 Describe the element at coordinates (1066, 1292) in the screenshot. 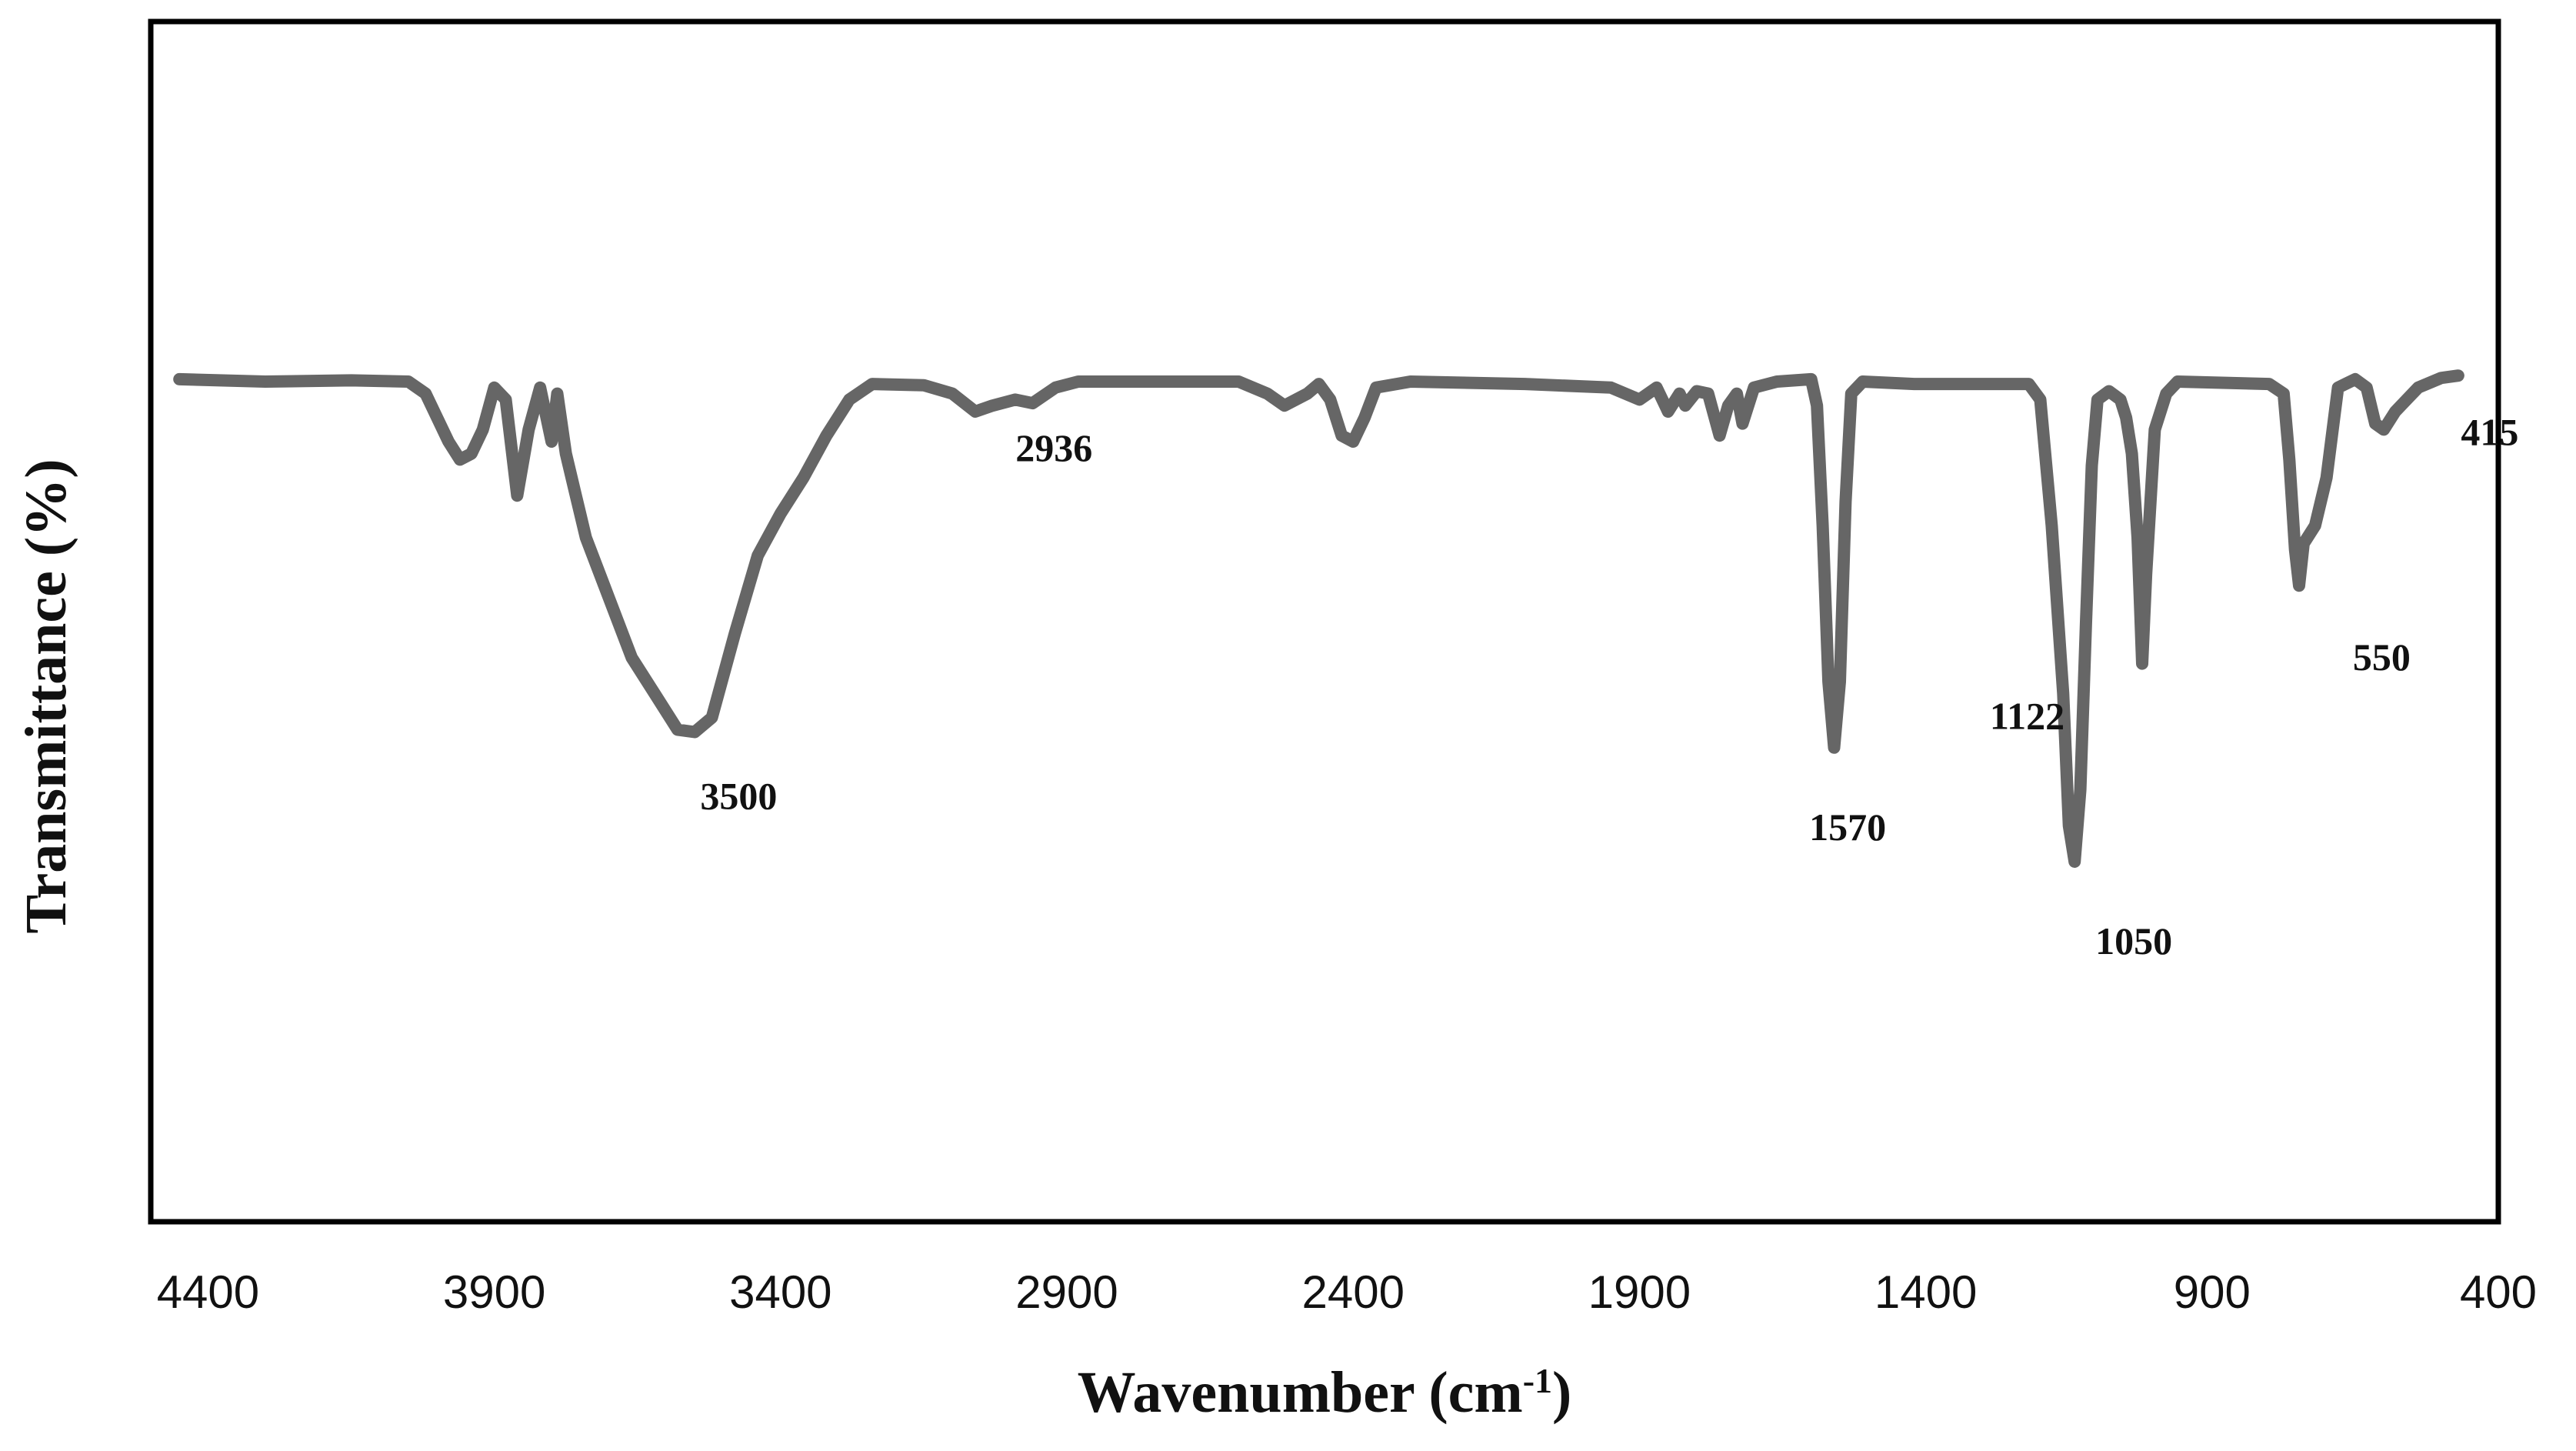

I see `x-tick-label-2900: 2900` at that location.